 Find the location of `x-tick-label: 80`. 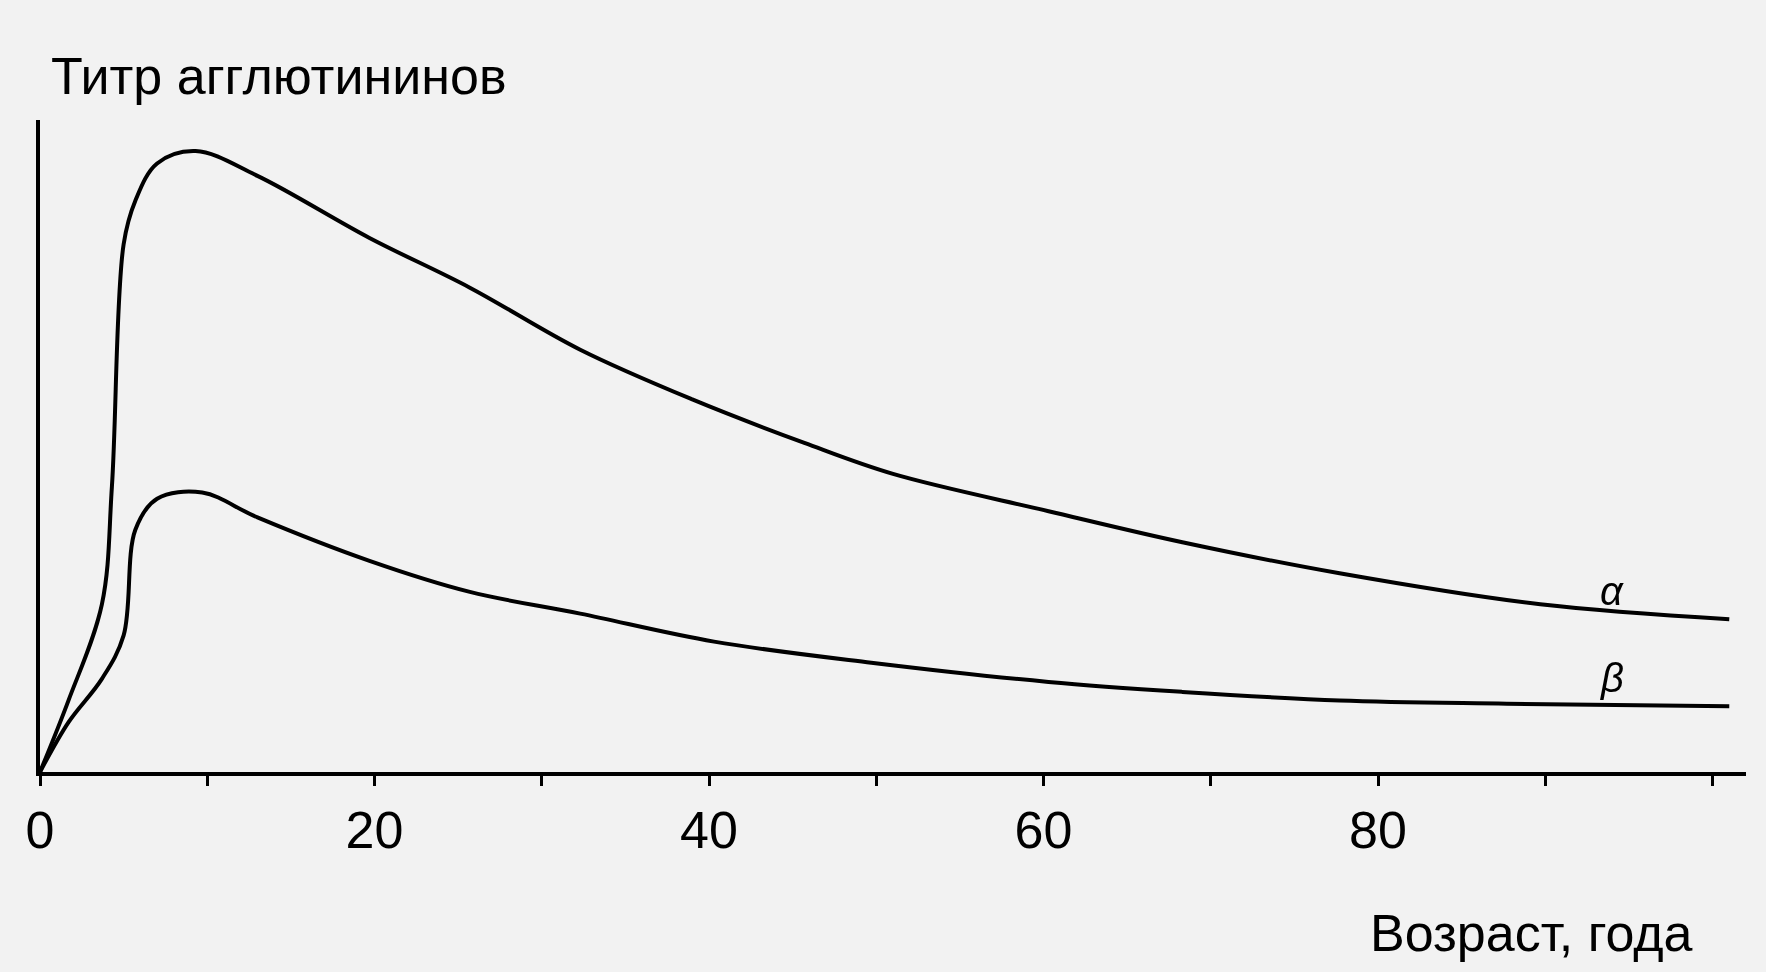

x-tick-label: 80 is located at coordinates (1378, 830).